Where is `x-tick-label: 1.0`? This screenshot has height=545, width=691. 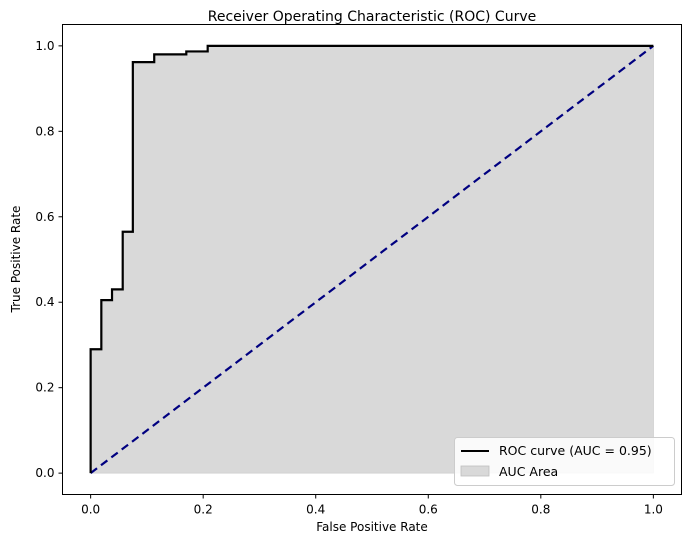 x-tick-label: 1.0 is located at coordinates (653, 510).